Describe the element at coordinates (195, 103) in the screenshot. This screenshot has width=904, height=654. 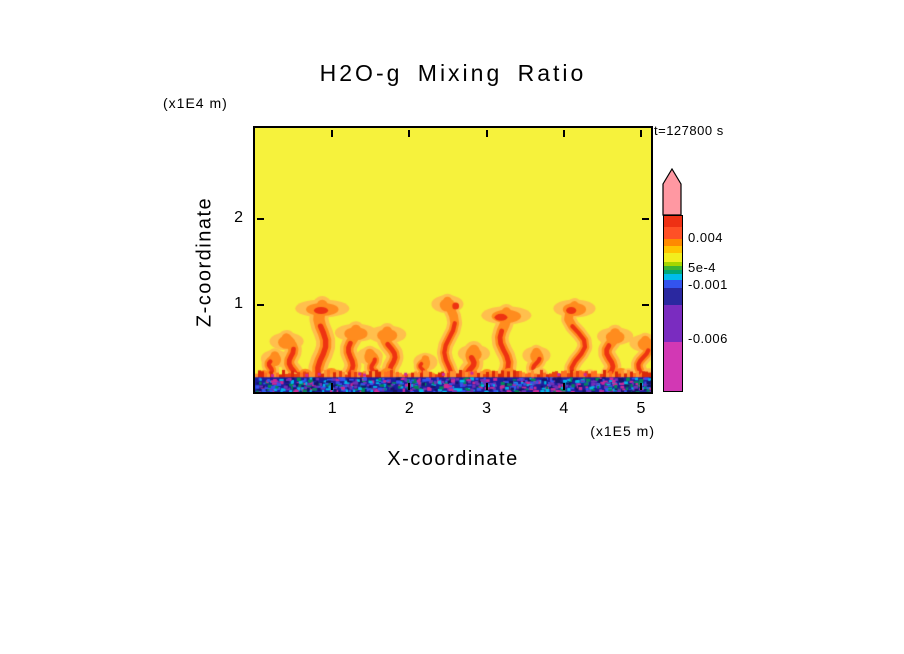
I see `y-axis-unit-label: (x1E4 m)` at that location.